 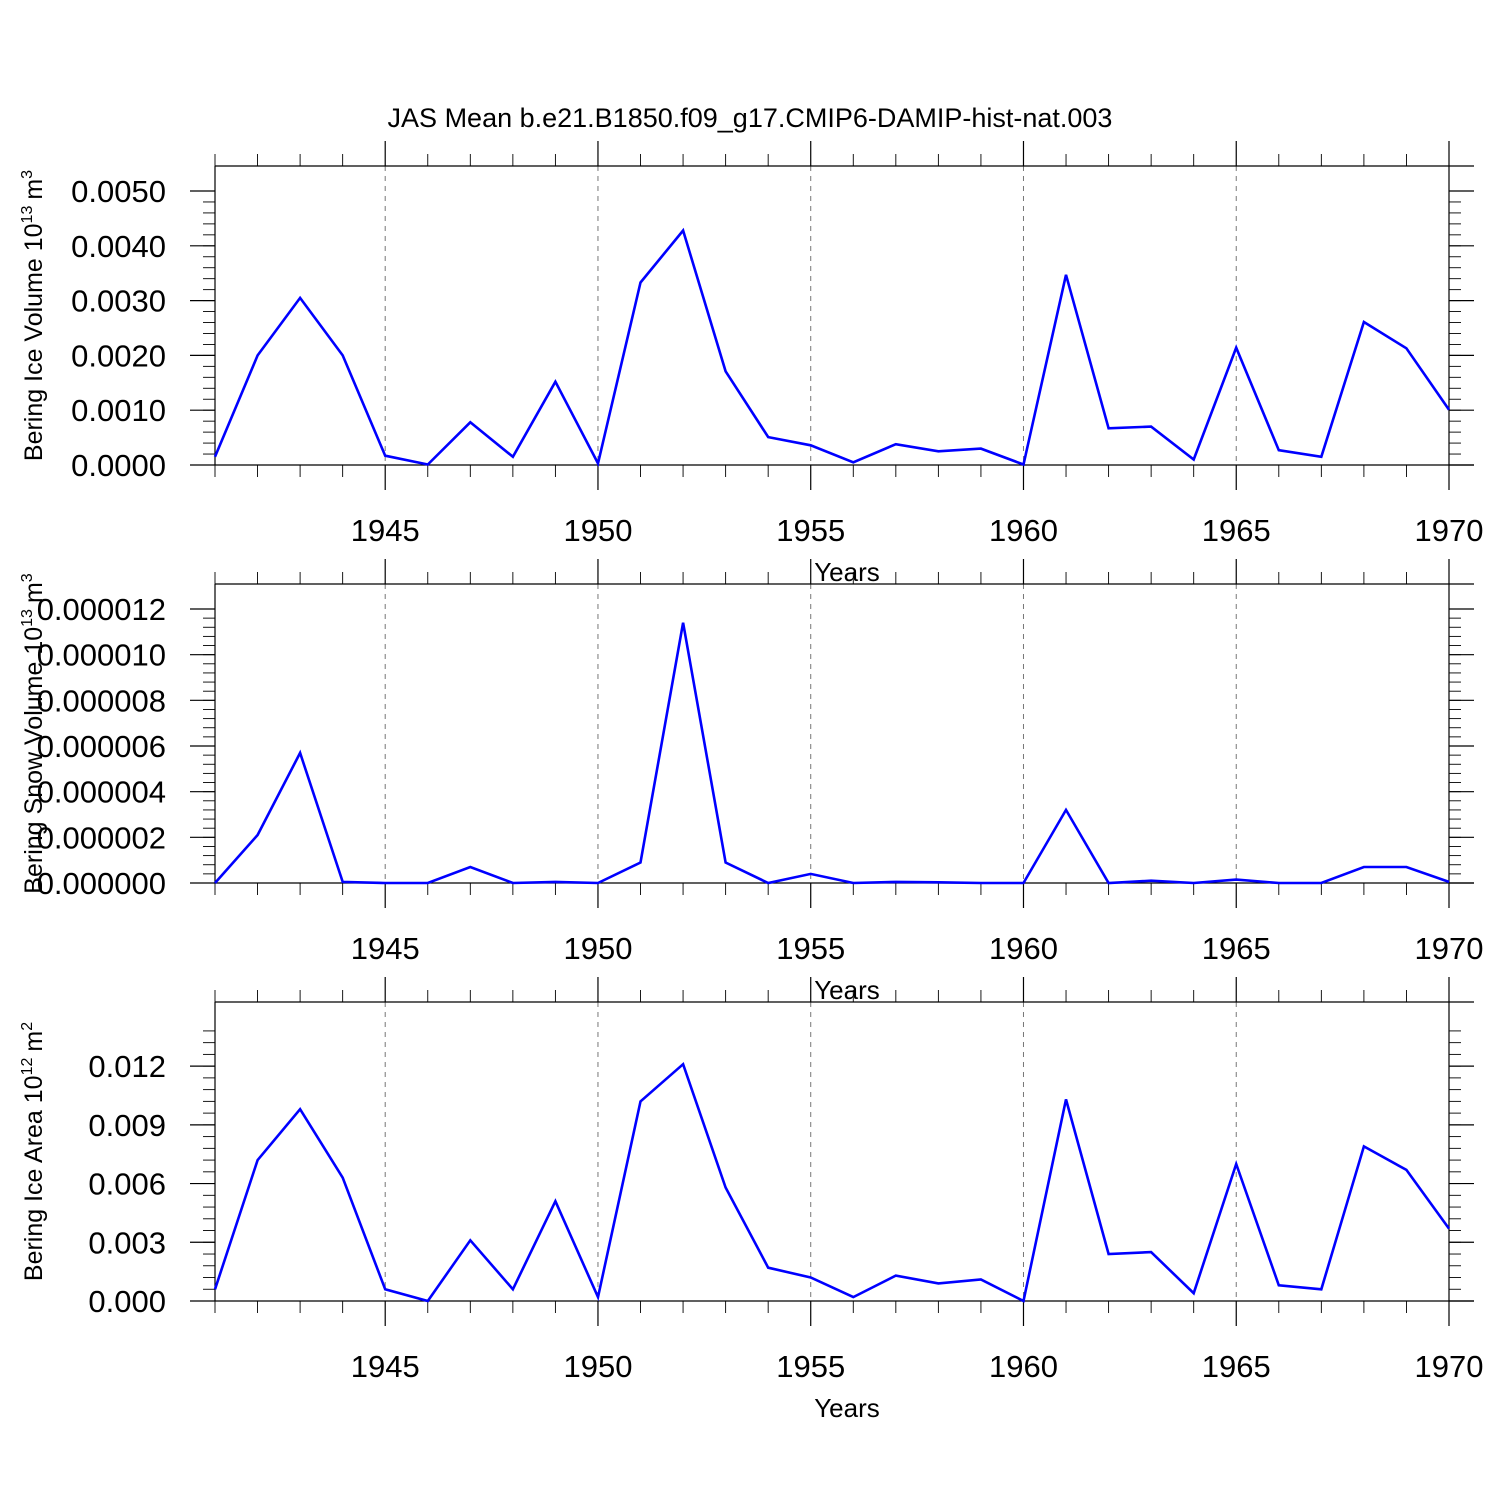 I want to click on y-axis-label: Bering Snow Volume 1013 m3, so click(x=33, y=733).